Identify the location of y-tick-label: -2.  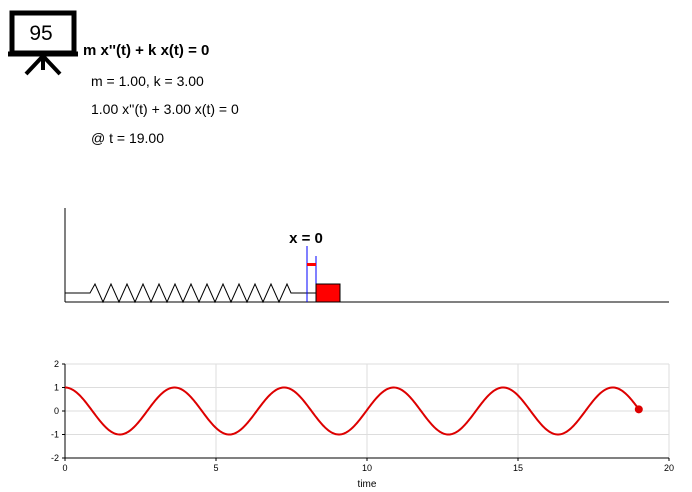
(55, 458).